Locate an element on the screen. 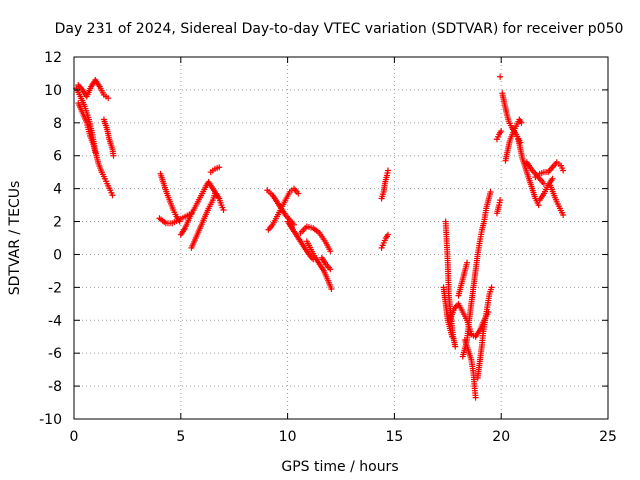 The height and width of the screenshot is (480, 640). x-tick-label: 20 is located at coordinates (501, 437).